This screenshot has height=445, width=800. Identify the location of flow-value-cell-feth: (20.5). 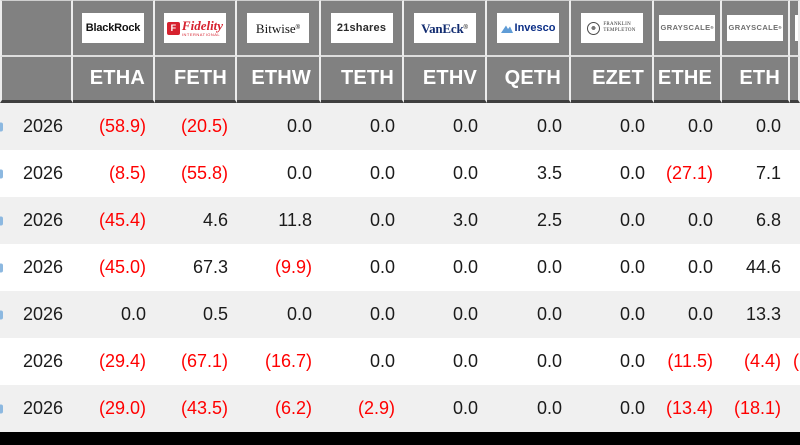
(196, 126).